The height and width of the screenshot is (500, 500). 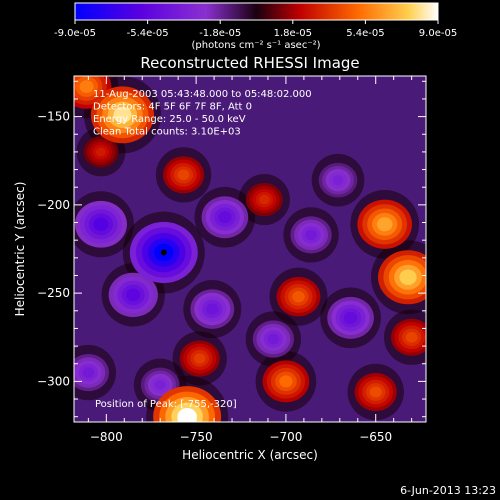 I want to click on y-tick-label: −200, so click(x=53, y=205).